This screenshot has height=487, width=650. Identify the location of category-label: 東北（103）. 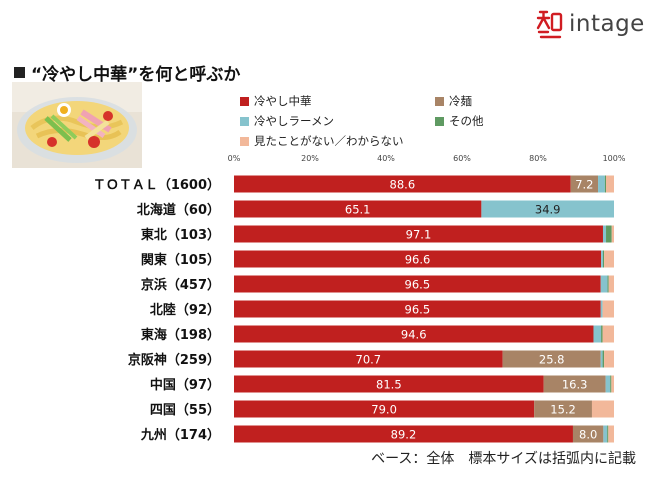
(180, 235).